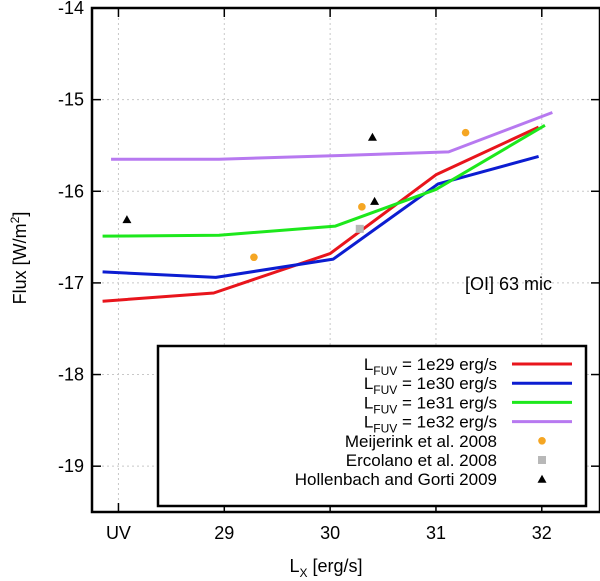  Describe the element at coordinates (118, 533) in the screenshot. I see `x-tick-label: UV` at that location.